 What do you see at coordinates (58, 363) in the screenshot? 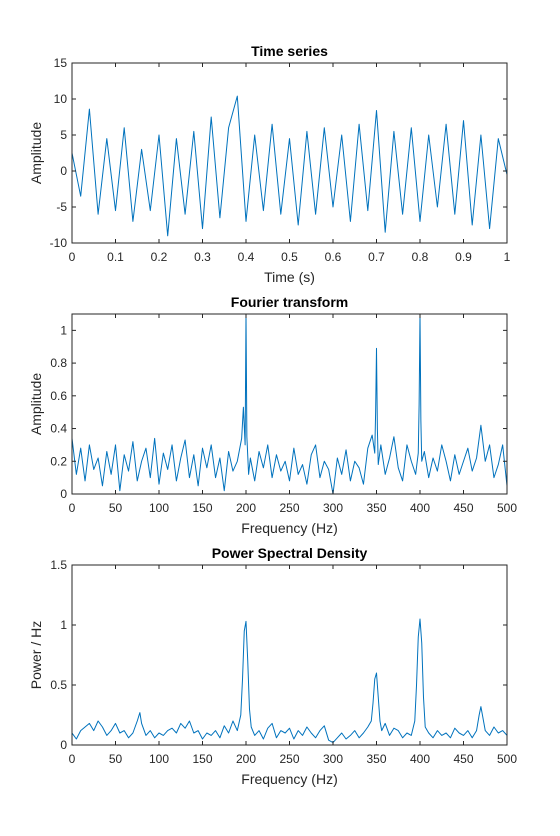
I see `y-tick-label: 0.8` at bounding box center [58, 363].